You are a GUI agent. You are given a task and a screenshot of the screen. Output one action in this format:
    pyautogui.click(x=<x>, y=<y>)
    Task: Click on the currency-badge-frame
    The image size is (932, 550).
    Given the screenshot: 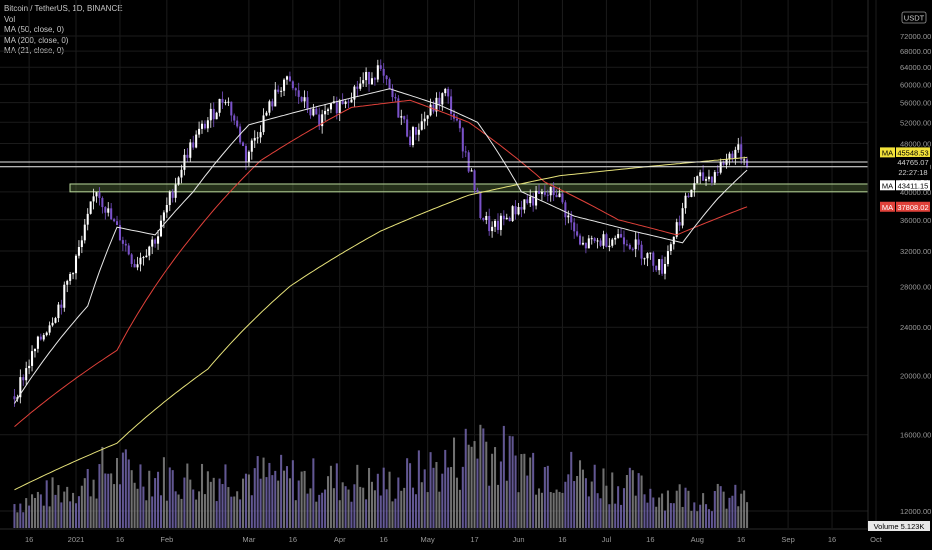 What is the action you would take?
    pyautogui.click(x=914, y=17)
    